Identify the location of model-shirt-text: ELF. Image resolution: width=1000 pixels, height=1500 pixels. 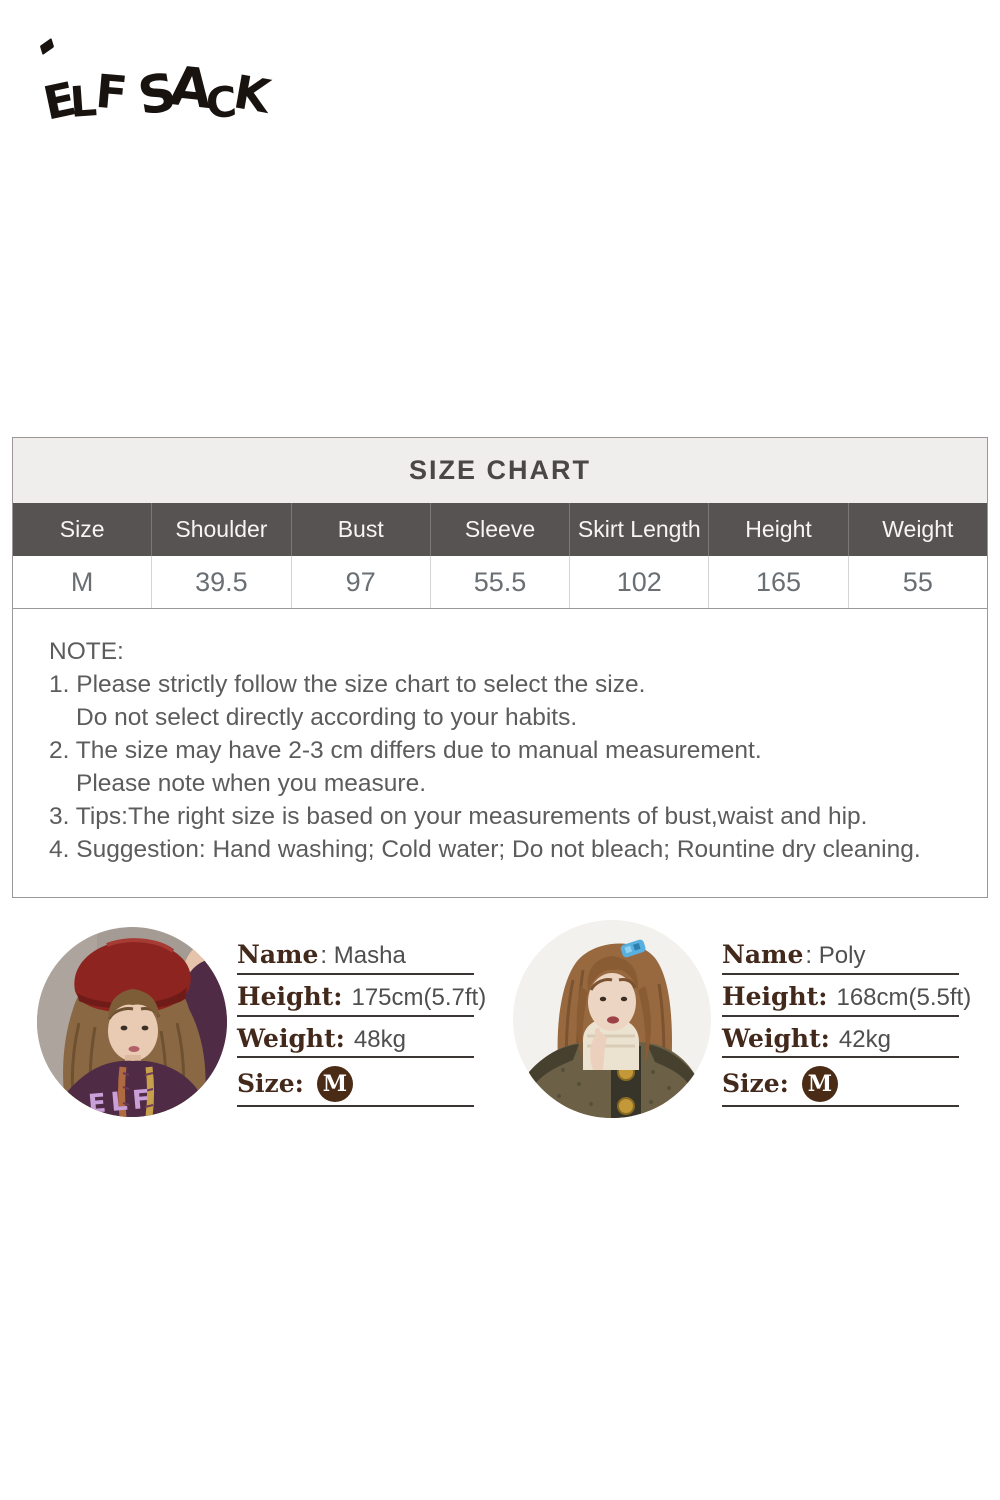
(121, 1100).